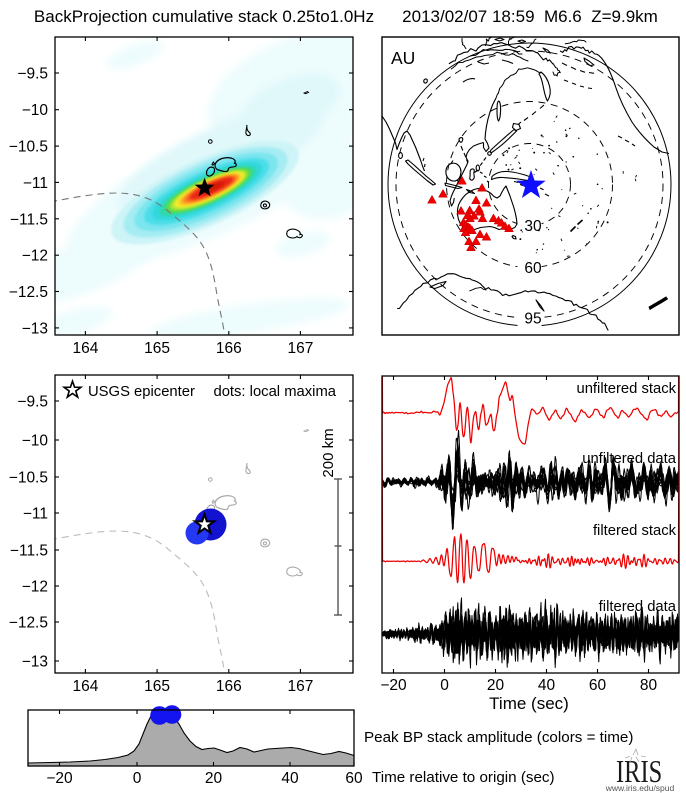 This screenshot has width=686, height=793. Describe the element at coordinates (403, 58) in the screenshot. I see `svg-text: AU` at that location.